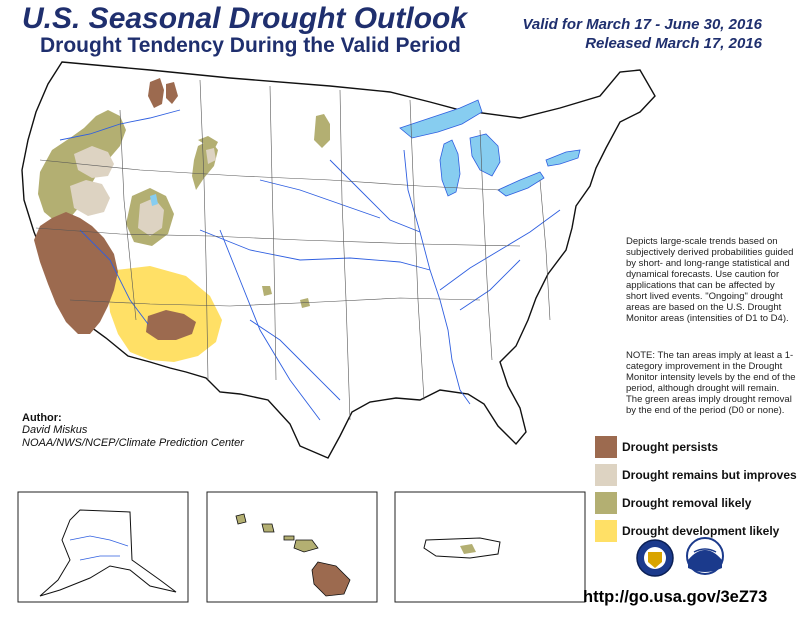 The width and height of the screenshot is (800, 618). Describe the element at coordinates (673, 43) in the screenshot. I see `release-date: Released March 17, 2016` at that location.